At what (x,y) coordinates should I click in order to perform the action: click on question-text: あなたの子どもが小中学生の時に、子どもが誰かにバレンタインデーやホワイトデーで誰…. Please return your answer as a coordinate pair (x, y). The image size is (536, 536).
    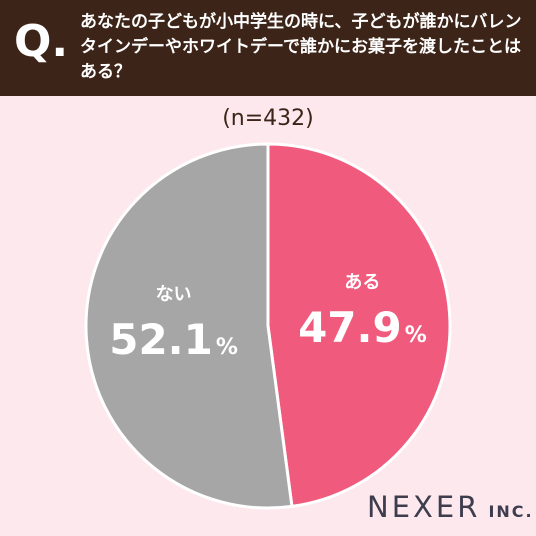
    Looking at the image, I should click on (301, 47).